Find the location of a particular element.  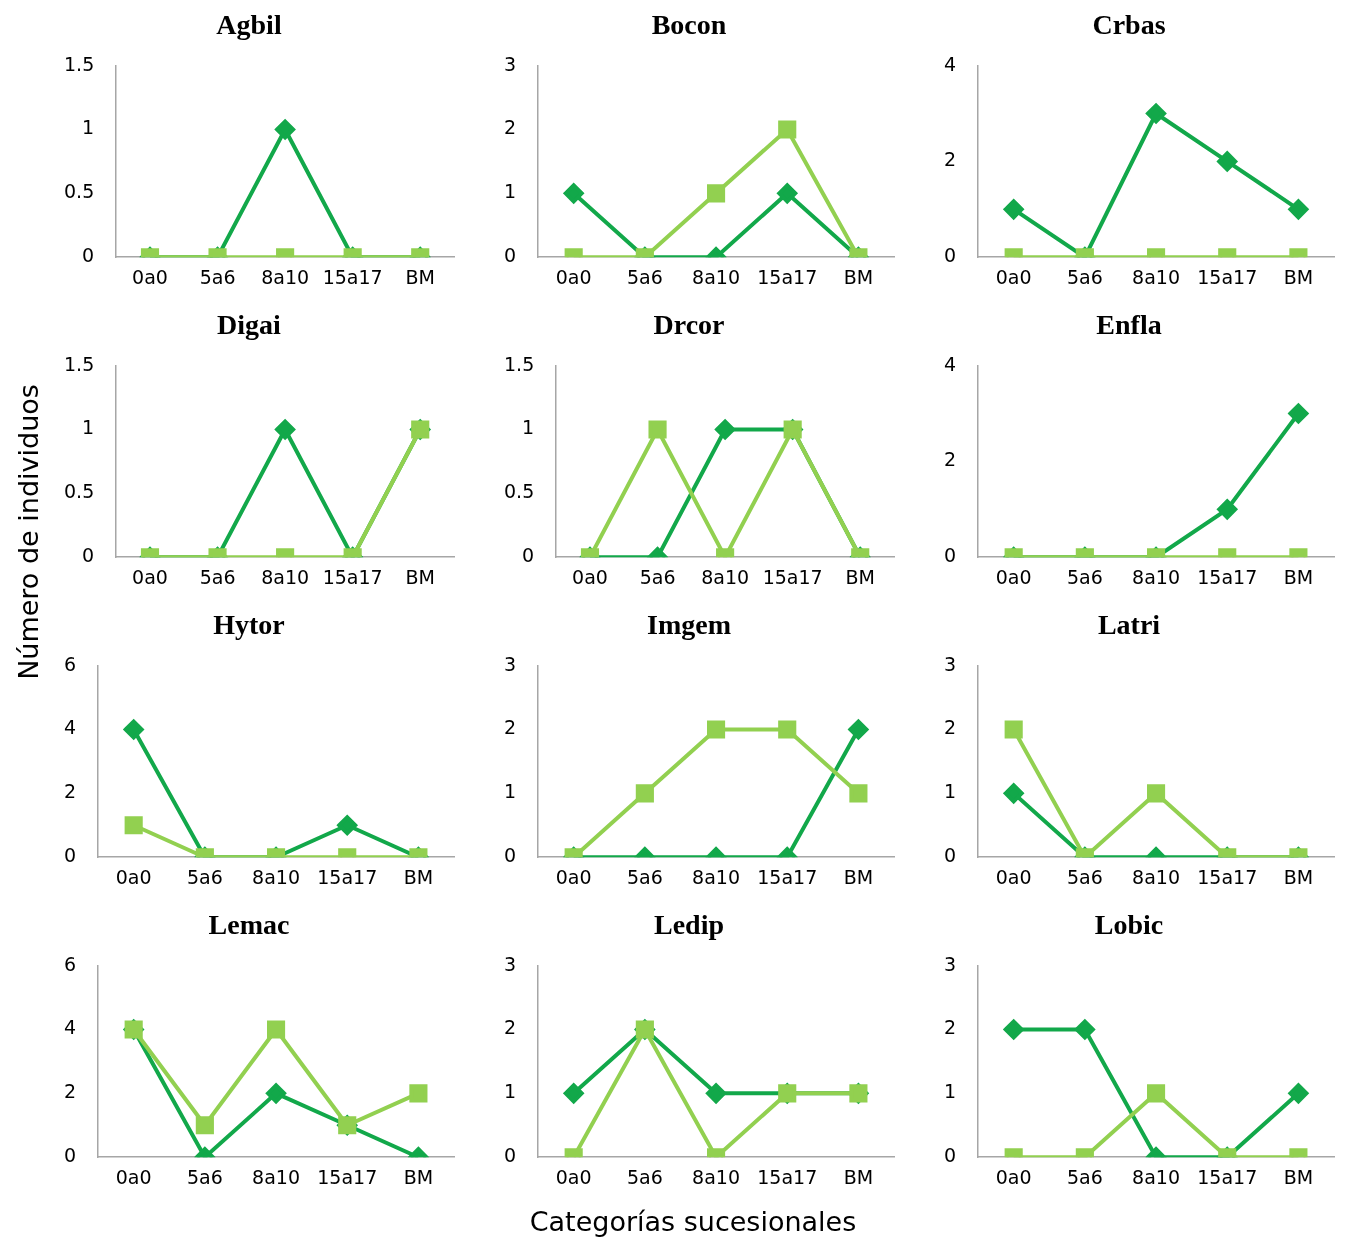

chart-title: Ledip is located at coordinates (689, 925).